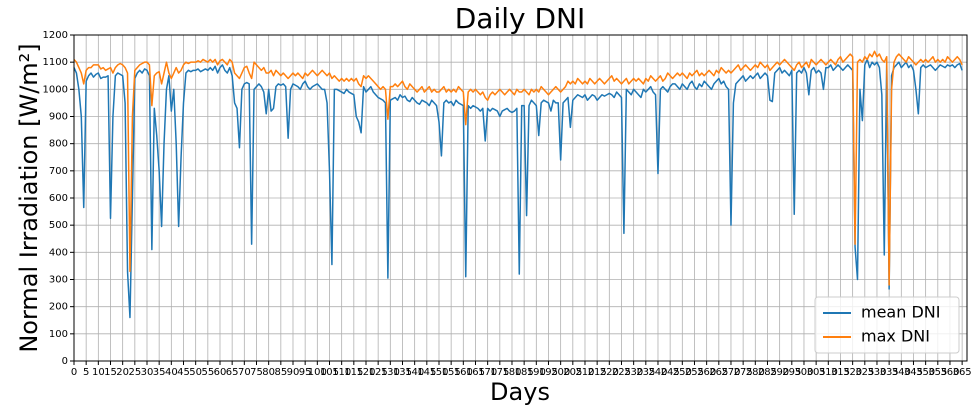 The height and width of the screenshot is (413, 974). What do you see at coordinates (949, 372) in the screenshot?
I see `x-tick-label: 360` at bounding box center [949, 372].